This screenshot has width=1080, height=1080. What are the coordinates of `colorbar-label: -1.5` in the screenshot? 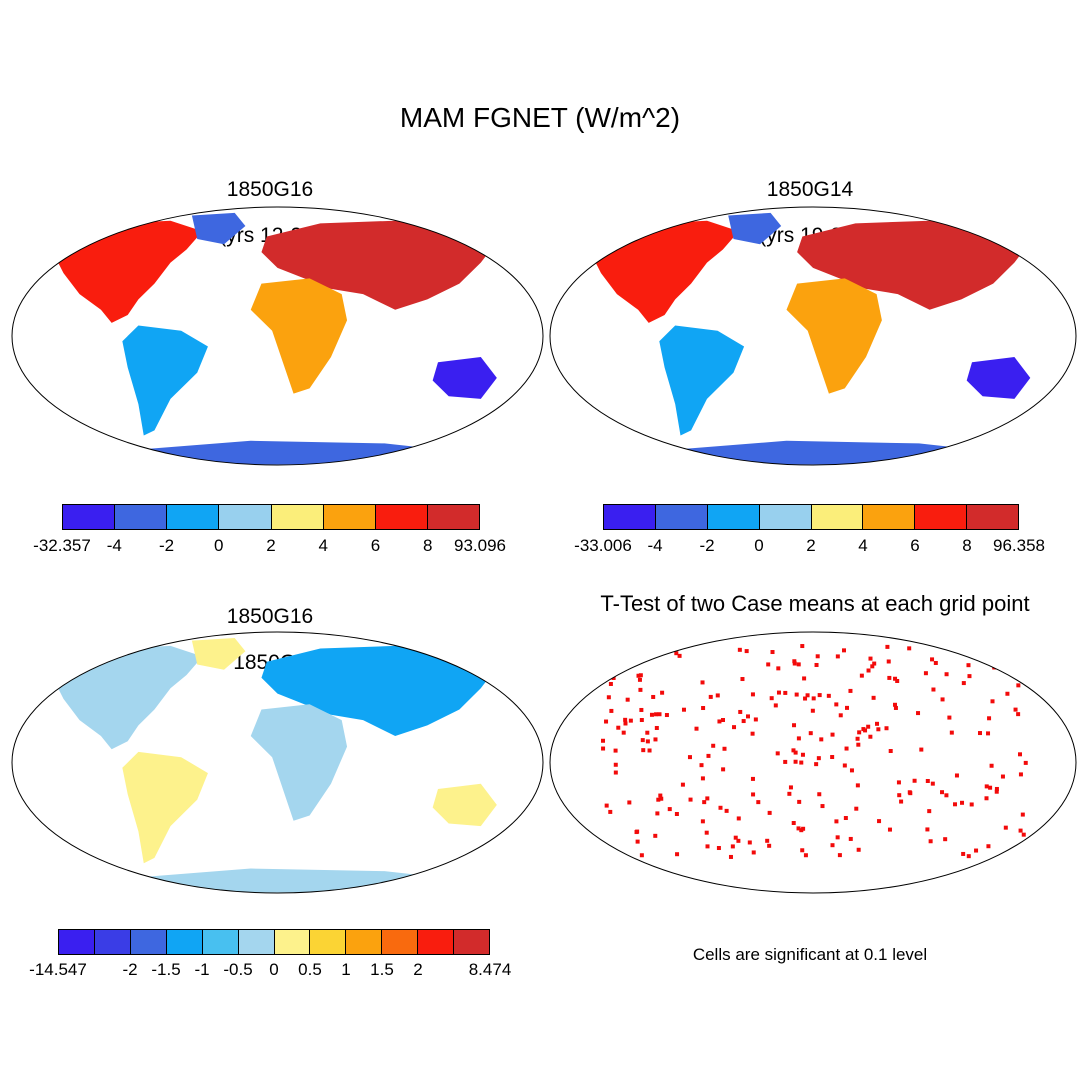 It's located at (166, 969).